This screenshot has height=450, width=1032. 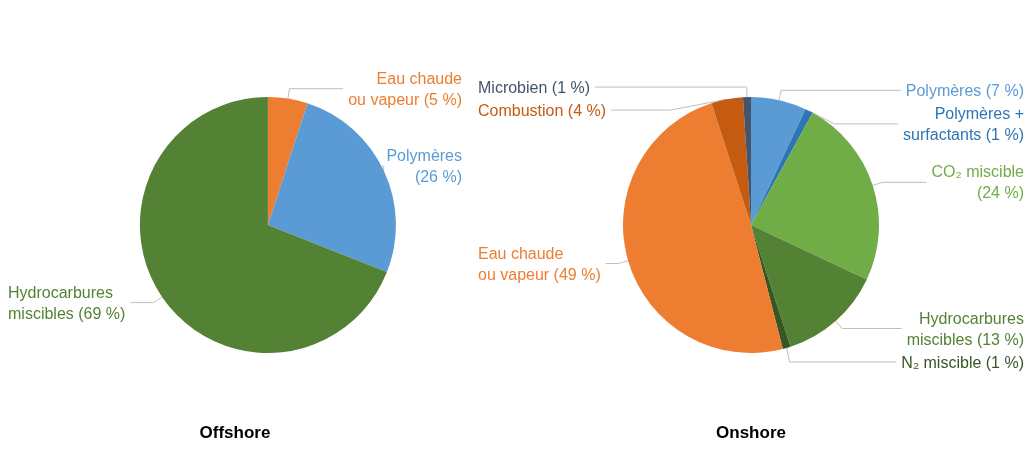 I want to click on slice-label: N₂ miscible (1 %), so click(x=962, y=362).